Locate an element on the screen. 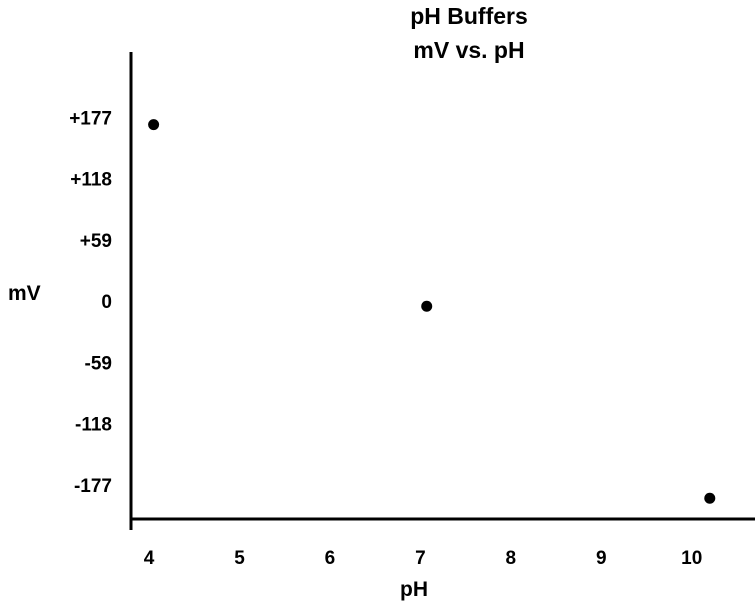 This screenshot has width=755, height=604. y-tick-label: 0 is located at coordinates (106, 302).